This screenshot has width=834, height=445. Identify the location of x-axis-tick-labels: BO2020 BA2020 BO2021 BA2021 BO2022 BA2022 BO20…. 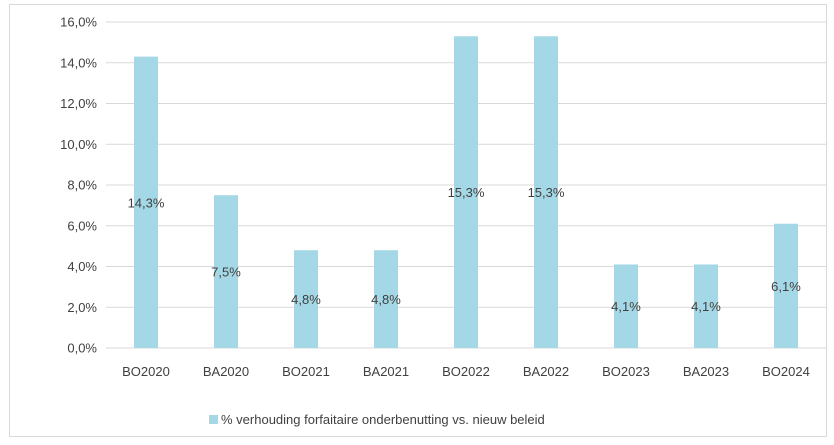
(466, 371).